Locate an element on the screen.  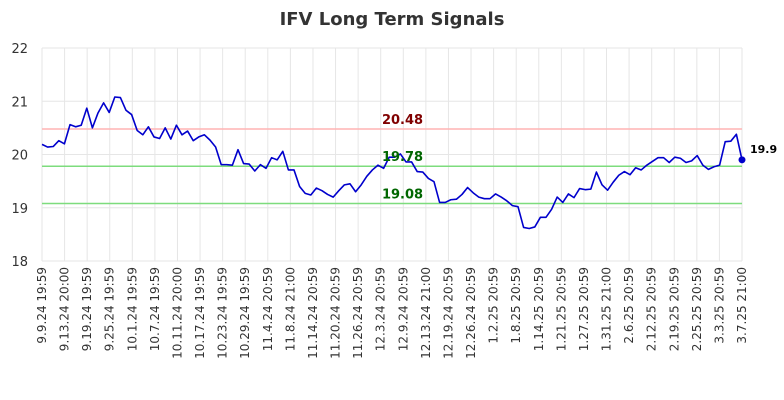
x-tick-label: 12.13.24 21:00 is located at coordinates (426, 313).